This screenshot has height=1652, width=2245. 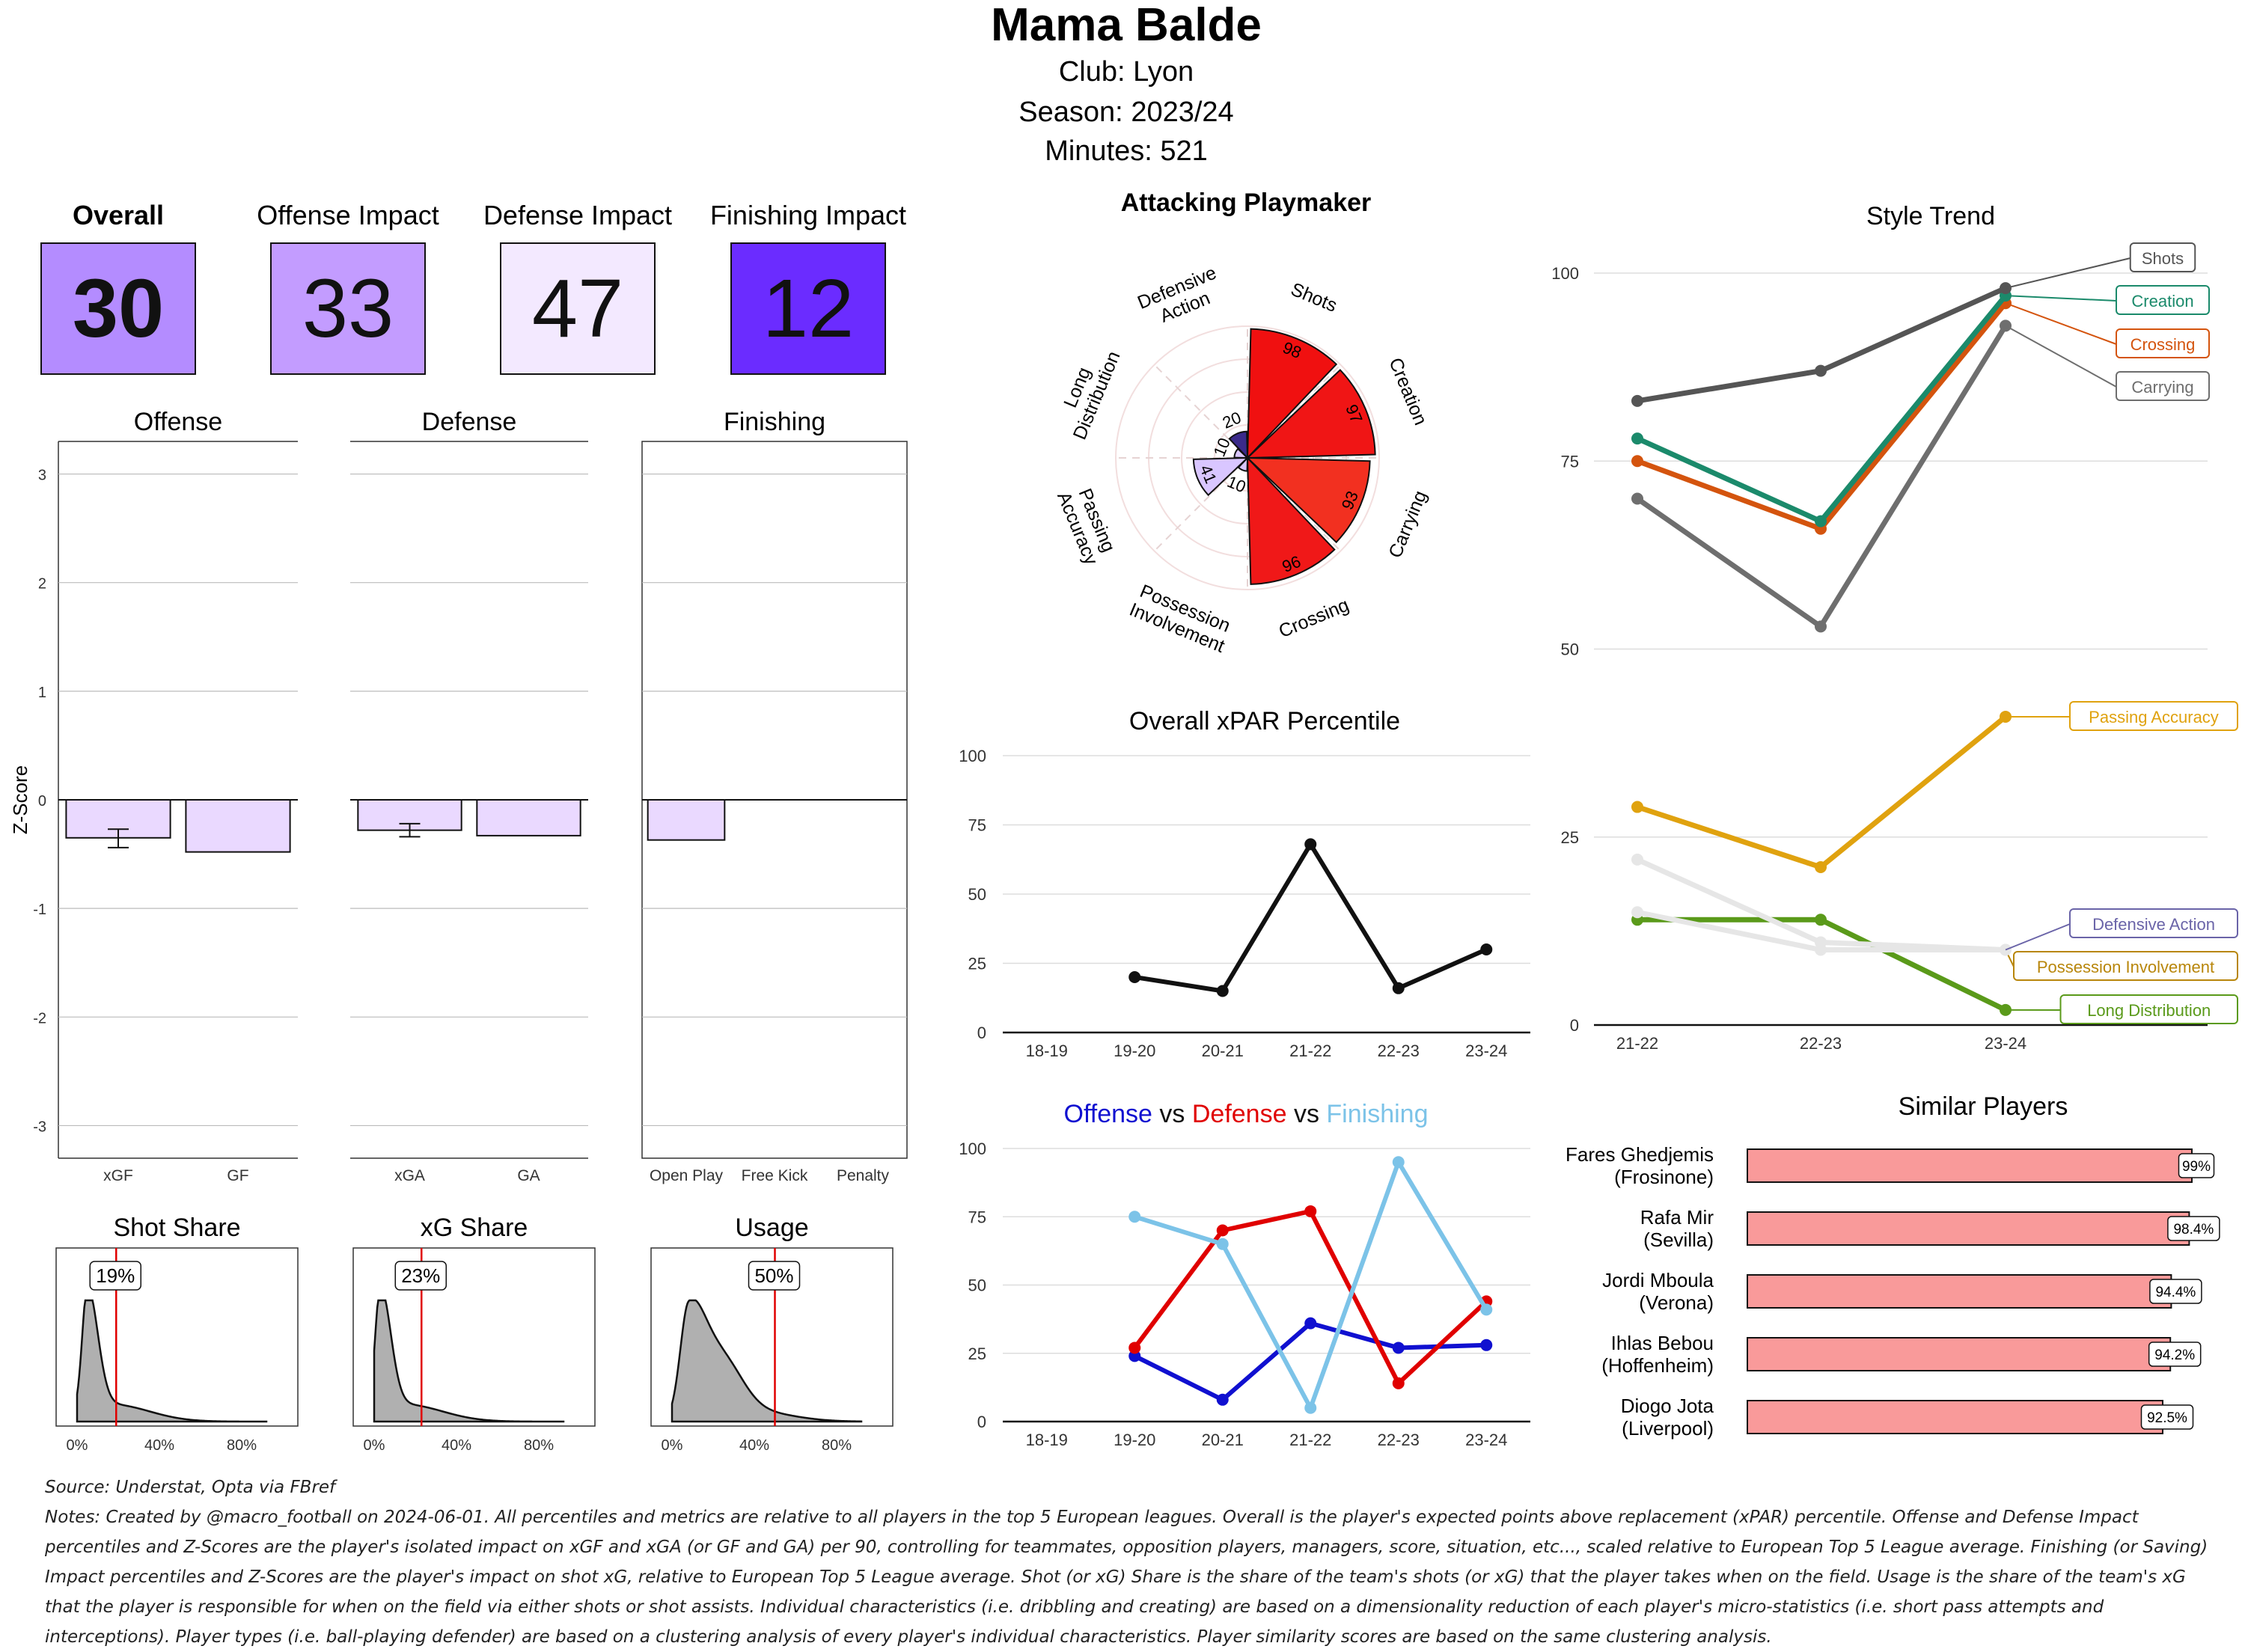 What do you see at coordinates (39, 1127) in the screenshot?
I see `zscore-ytick-label: -3` at bounding box center [39, 1127].